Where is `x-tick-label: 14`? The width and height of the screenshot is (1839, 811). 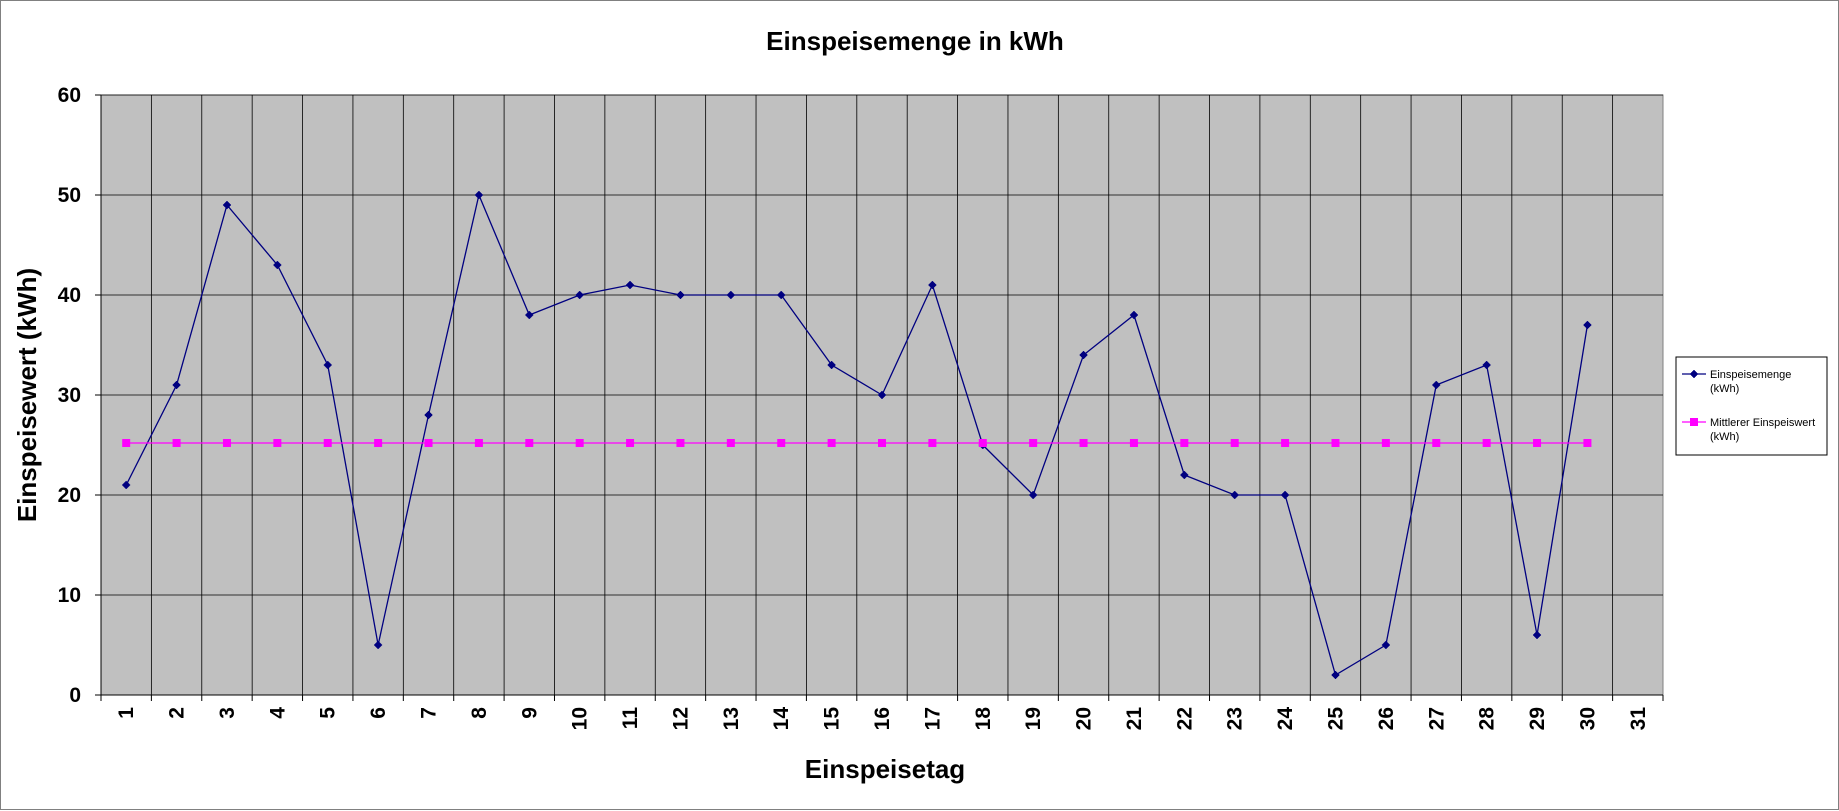 x-tick-label: 14 is located at coordinates (781, 719).